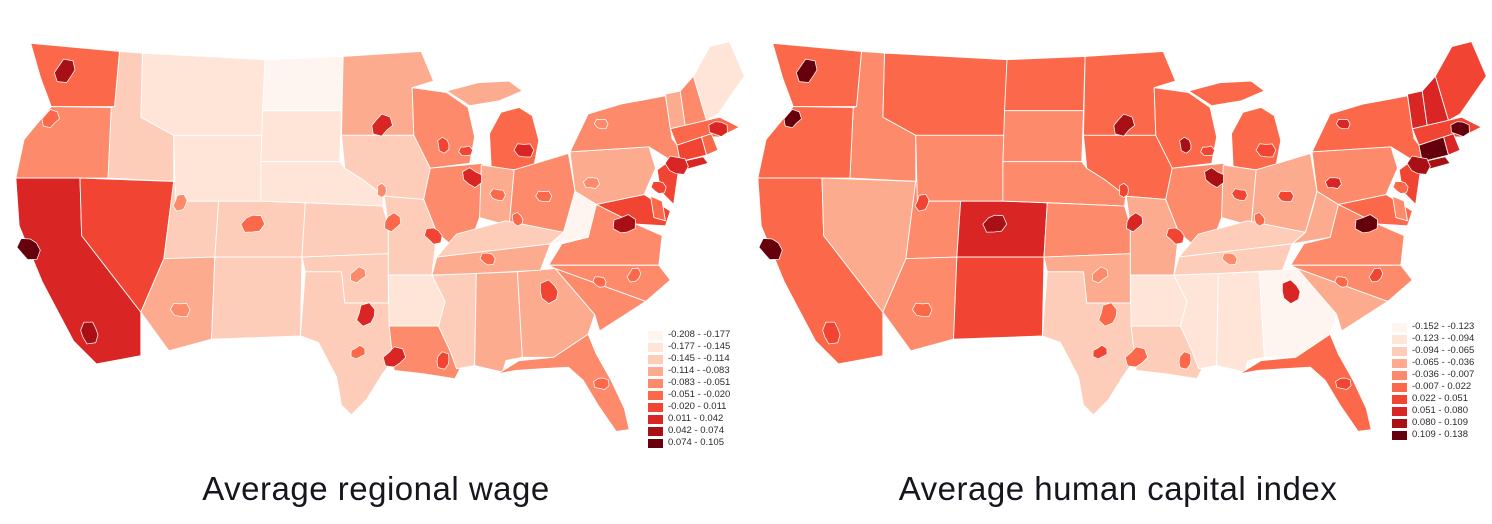  I want to click on legend-row: -0.020 - 0.011, so click(707, 407).